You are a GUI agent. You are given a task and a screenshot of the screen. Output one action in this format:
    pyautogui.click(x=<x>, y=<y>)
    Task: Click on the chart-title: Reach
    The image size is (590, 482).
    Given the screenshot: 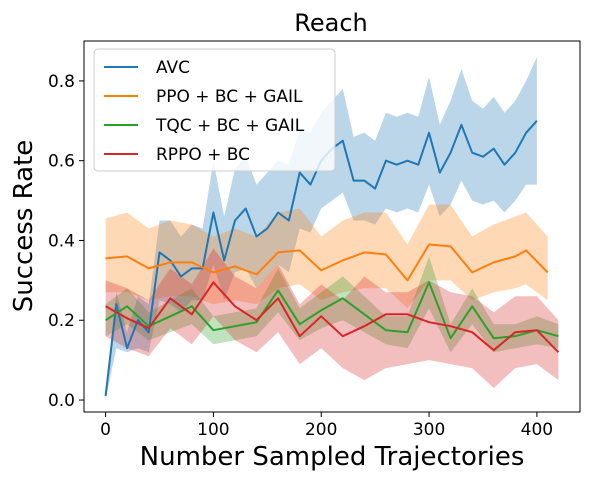 What is the action you would take?
    pyautogui.click(x=330, y=23)
    